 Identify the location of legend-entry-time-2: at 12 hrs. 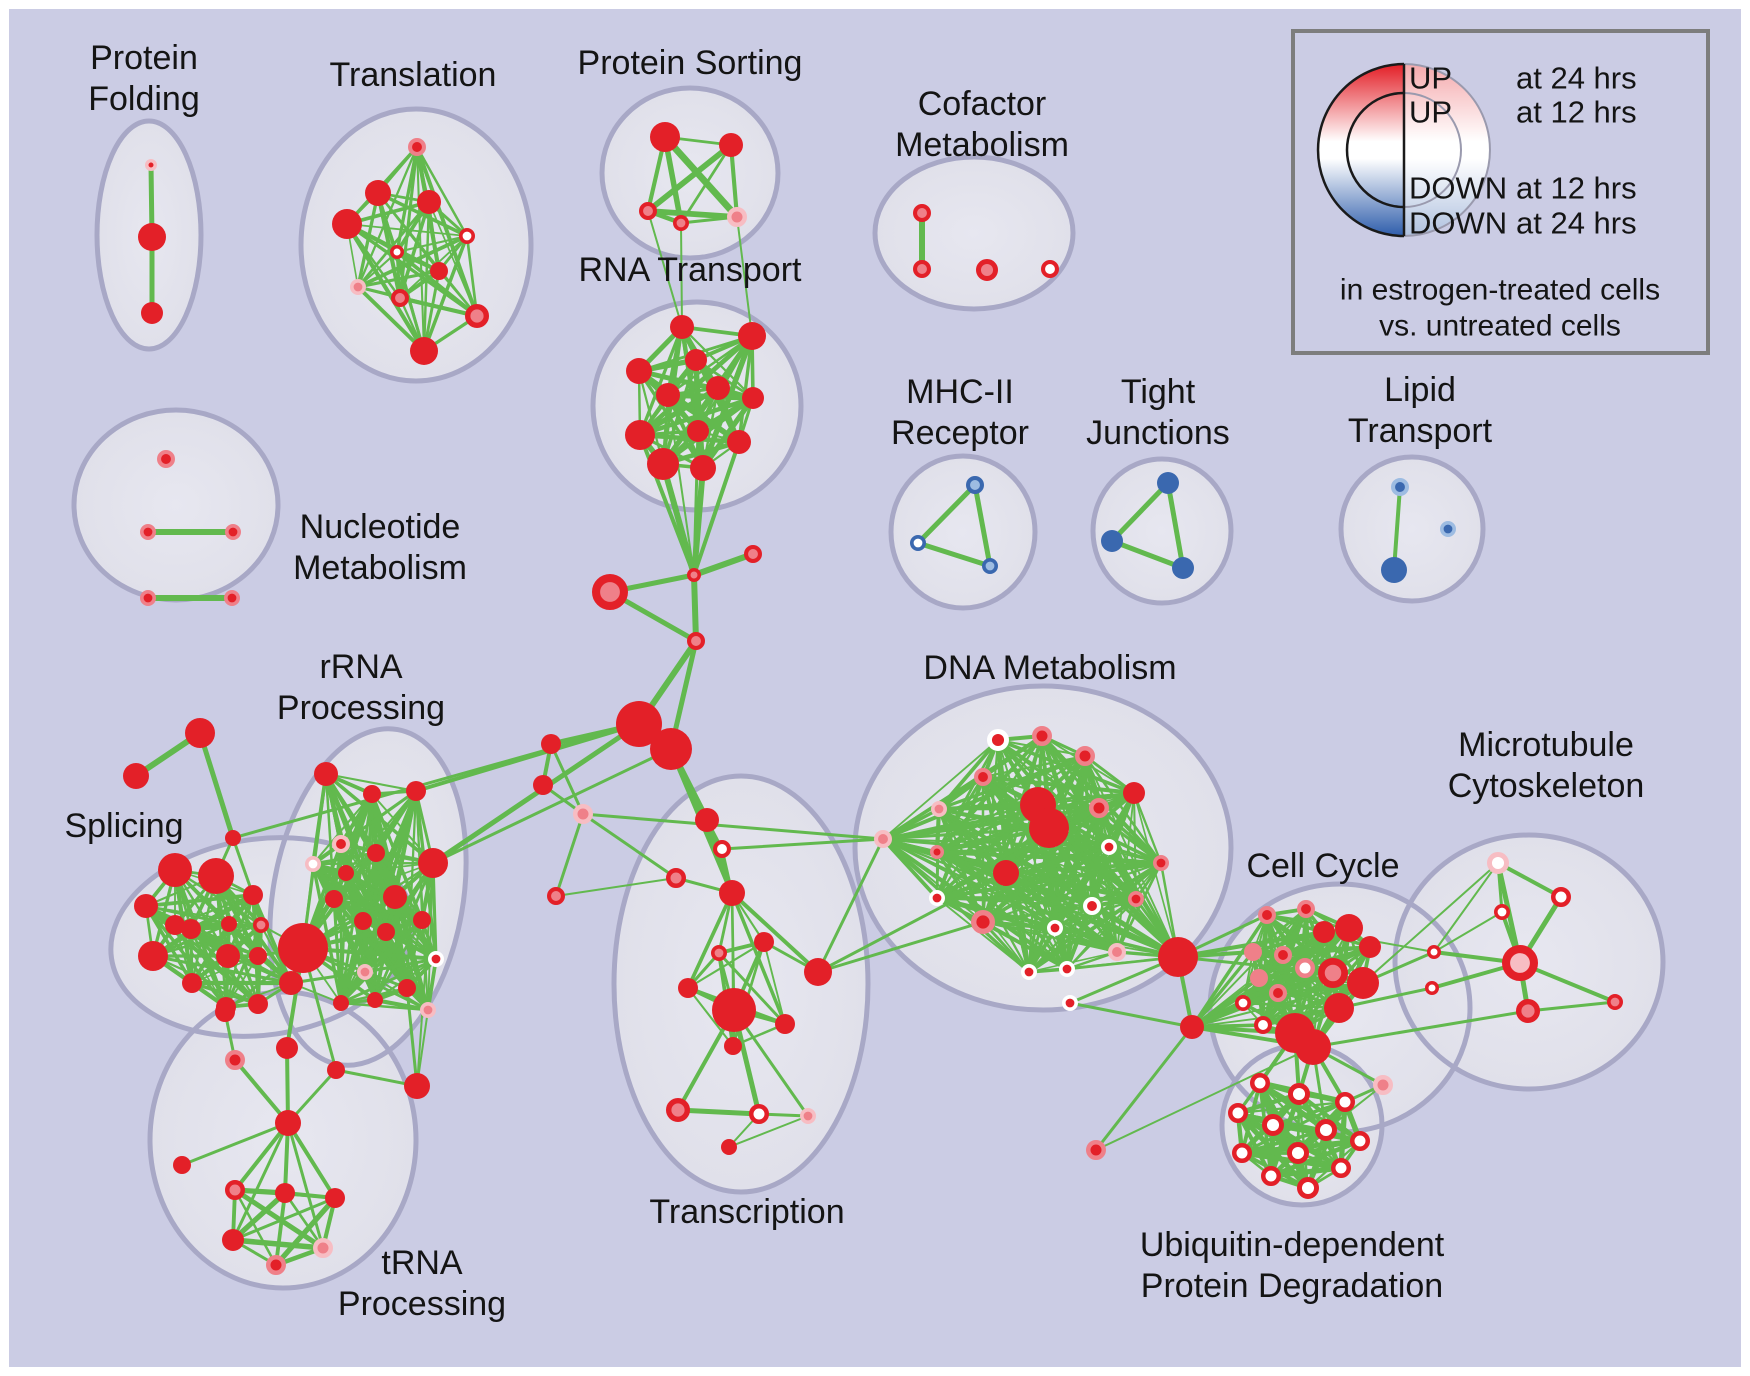
(1576, 188).